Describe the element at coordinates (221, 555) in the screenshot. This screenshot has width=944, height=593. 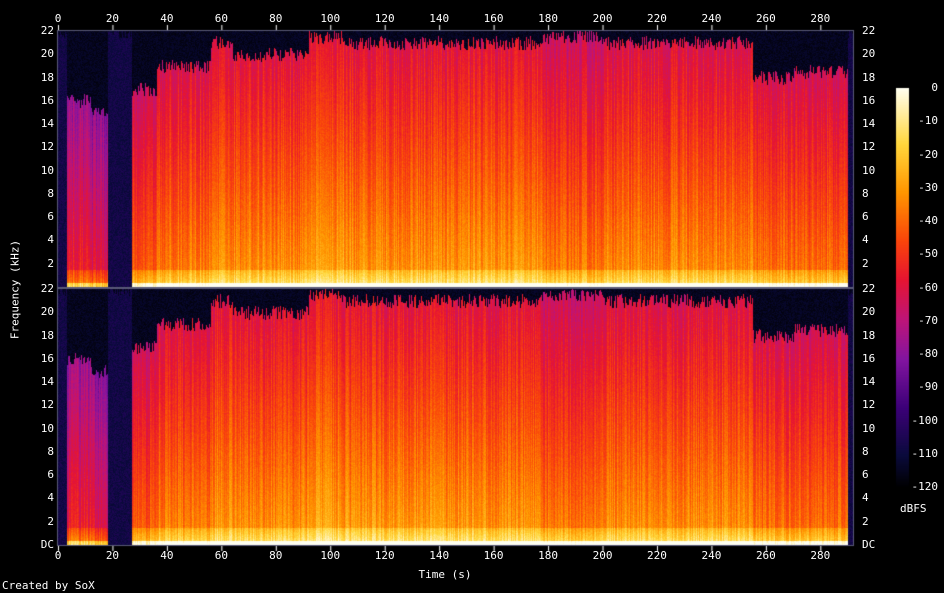
I see `x-tick-label-bottom: 60` at that location.